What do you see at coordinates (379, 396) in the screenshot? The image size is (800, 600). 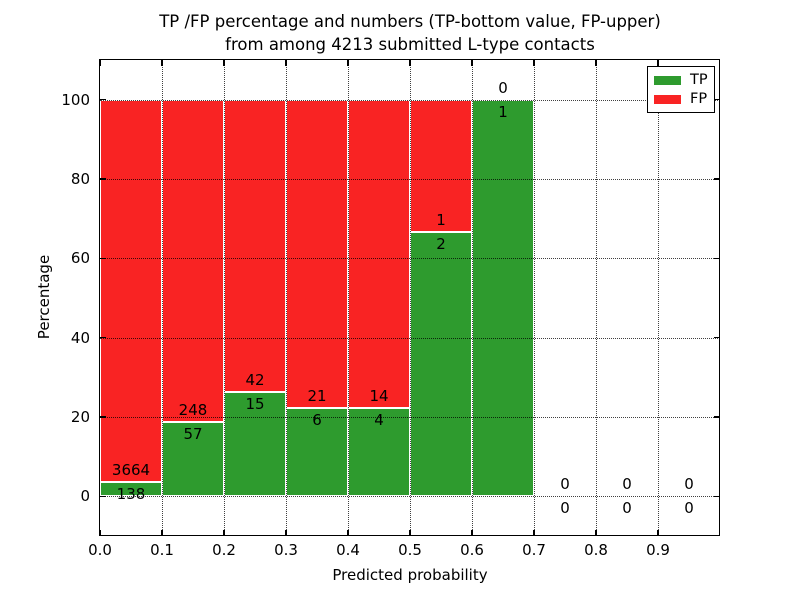 I see `fp-count-label: 14` at bounding box center [379, 396].